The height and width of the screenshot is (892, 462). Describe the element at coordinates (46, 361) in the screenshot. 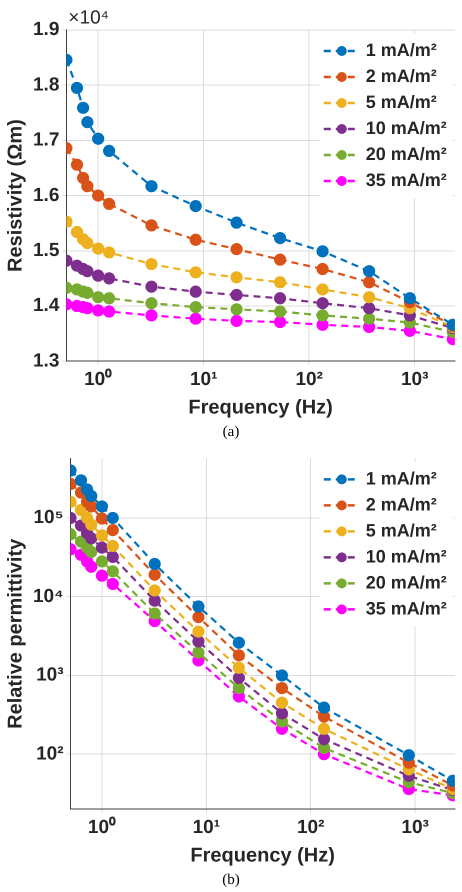

I see `y-tick-label: 1.3` at that location.